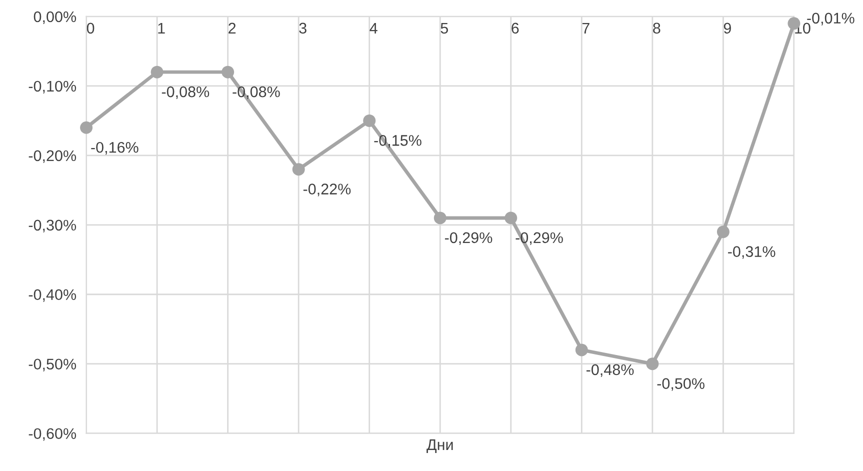  What do you see at coordinates (515, 28) in the screenshot?
I see `x-tick-label: 6` at bounding box center [515, 28].